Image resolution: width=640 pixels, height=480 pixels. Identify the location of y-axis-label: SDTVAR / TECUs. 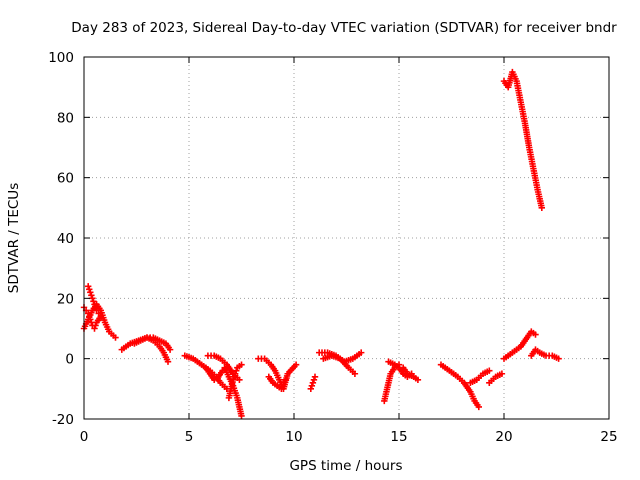
(14, 238).